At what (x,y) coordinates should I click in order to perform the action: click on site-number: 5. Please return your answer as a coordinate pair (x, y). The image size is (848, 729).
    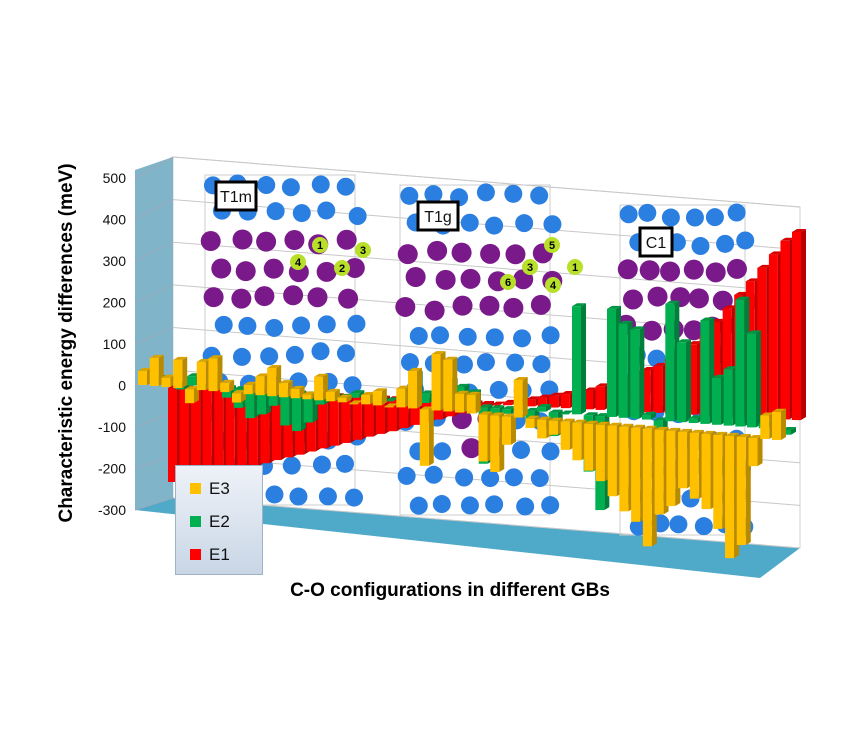
    Looking at the image, I should click on (552, 246).